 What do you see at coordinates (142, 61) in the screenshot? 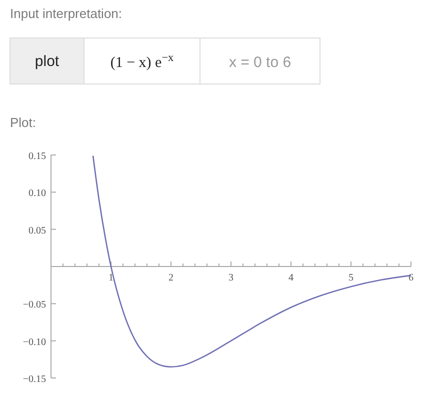
I see `text: (1 − x) e$^{−x}$` at bounding box center [142, 61].